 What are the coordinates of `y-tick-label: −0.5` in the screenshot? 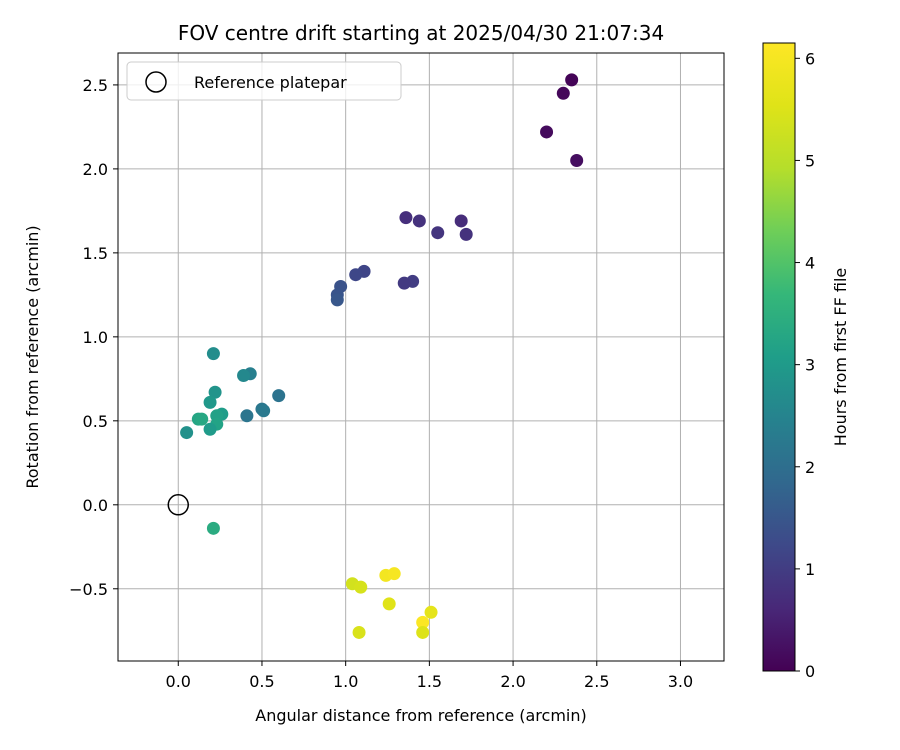 It's located at (88, 589).